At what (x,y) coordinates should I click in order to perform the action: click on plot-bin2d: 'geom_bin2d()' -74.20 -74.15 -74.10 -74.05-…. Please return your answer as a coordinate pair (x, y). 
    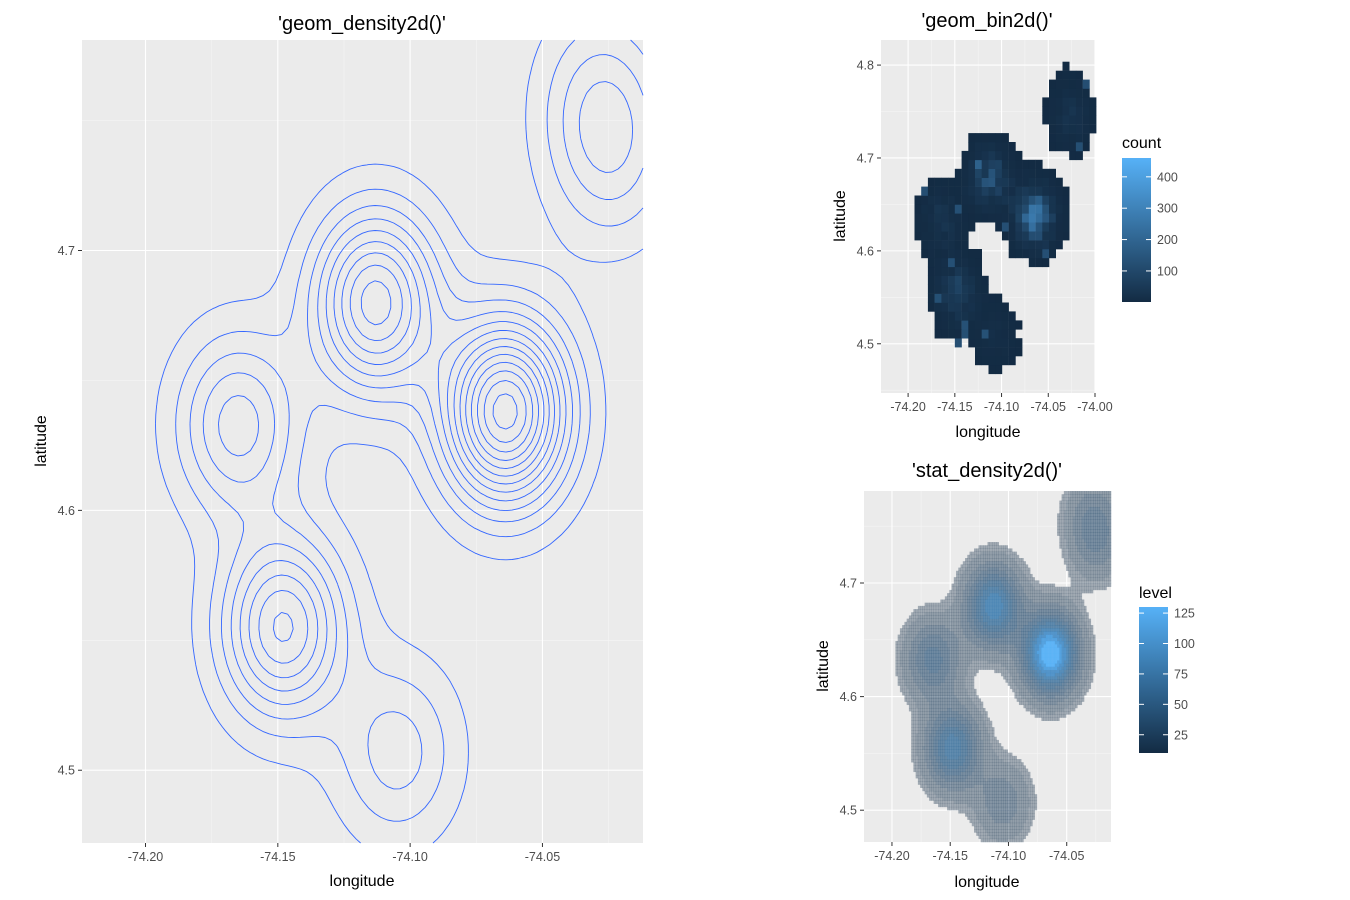
    Looking at the image, I should click on (1005, 225).